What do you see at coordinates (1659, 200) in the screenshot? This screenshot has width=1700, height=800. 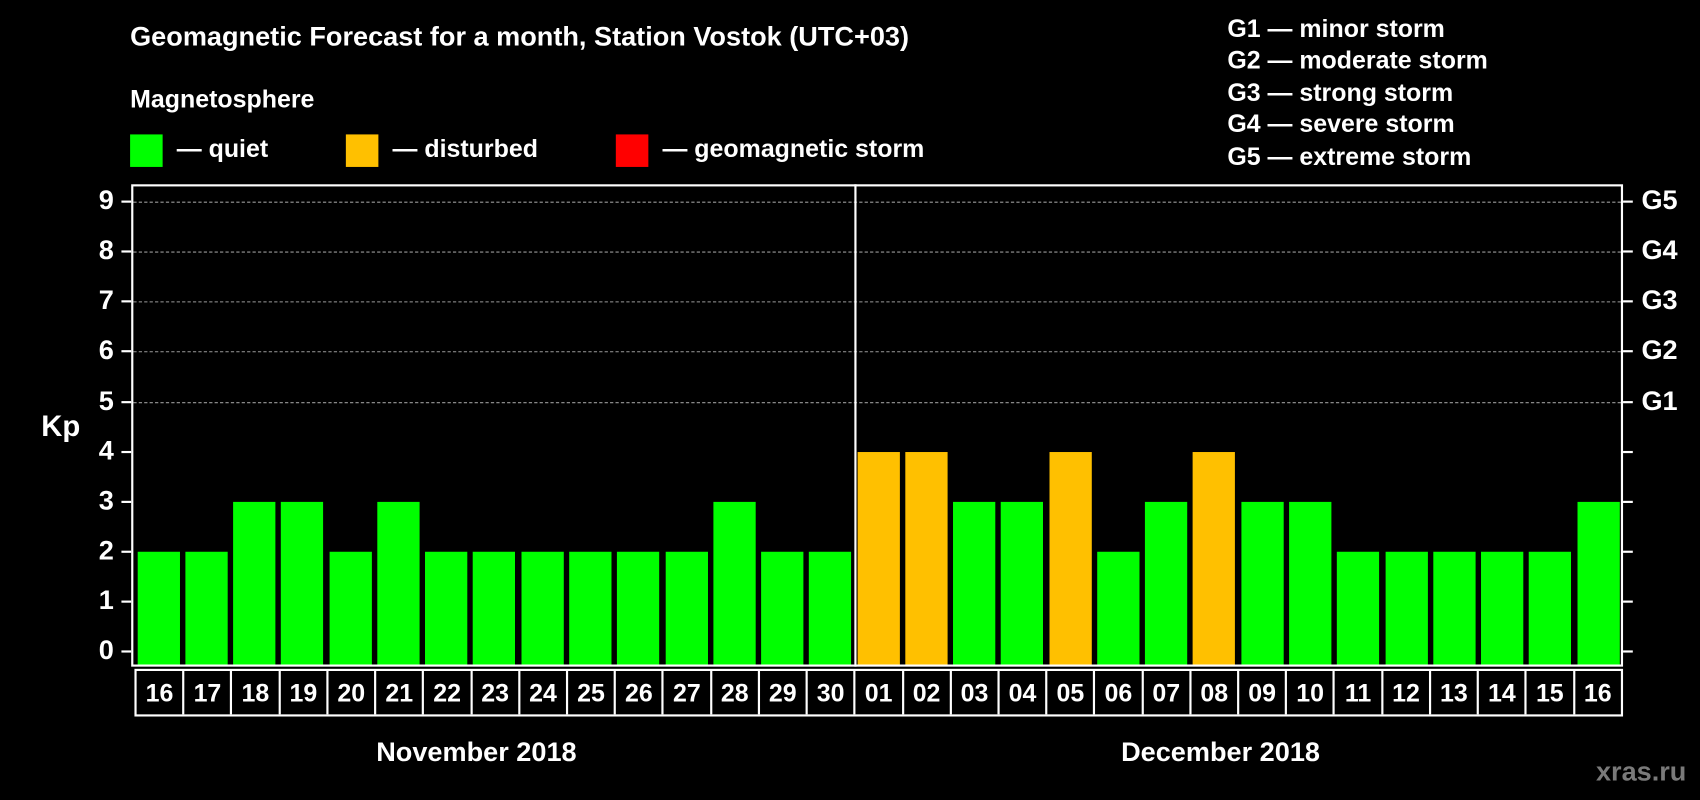 I see `storm-level-label-g5: G5` at bounding box center [1659, 200].